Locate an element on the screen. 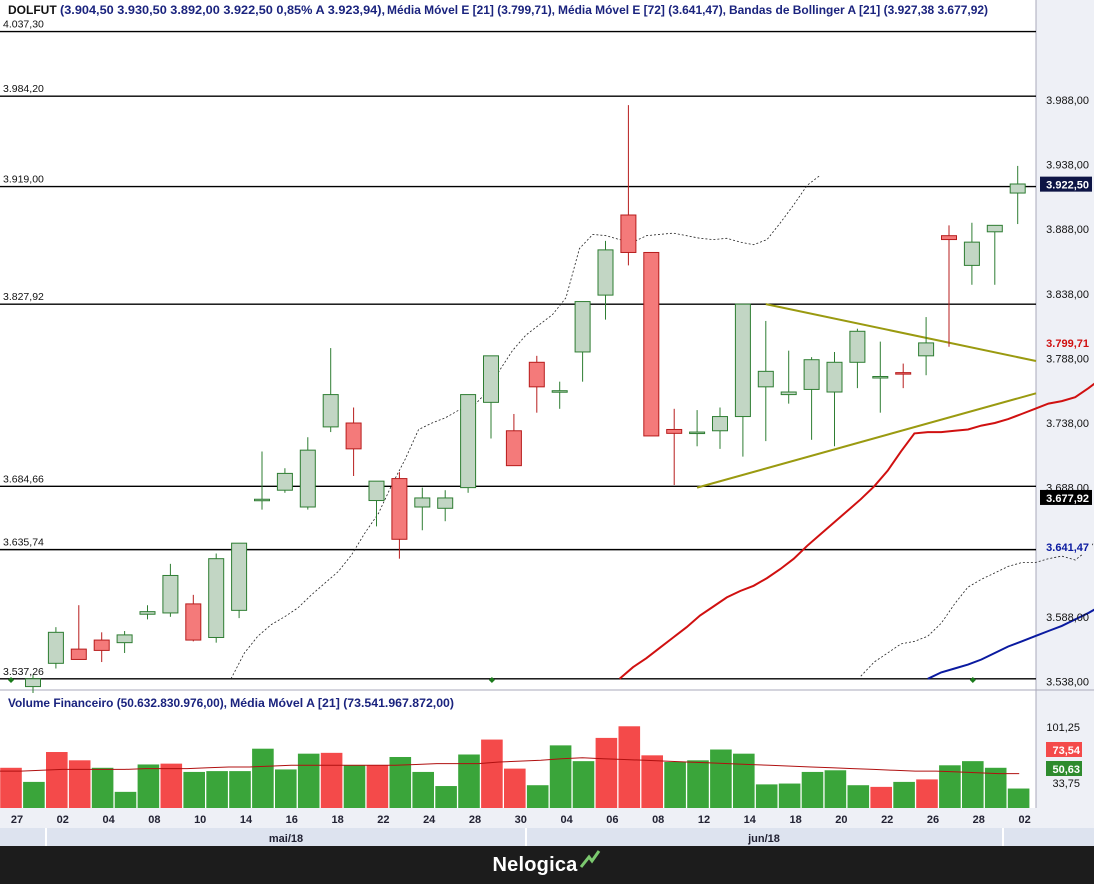 The height and width of the screenshot is (884, 1094). volume-ma-line is located at coordinates (510, 766).